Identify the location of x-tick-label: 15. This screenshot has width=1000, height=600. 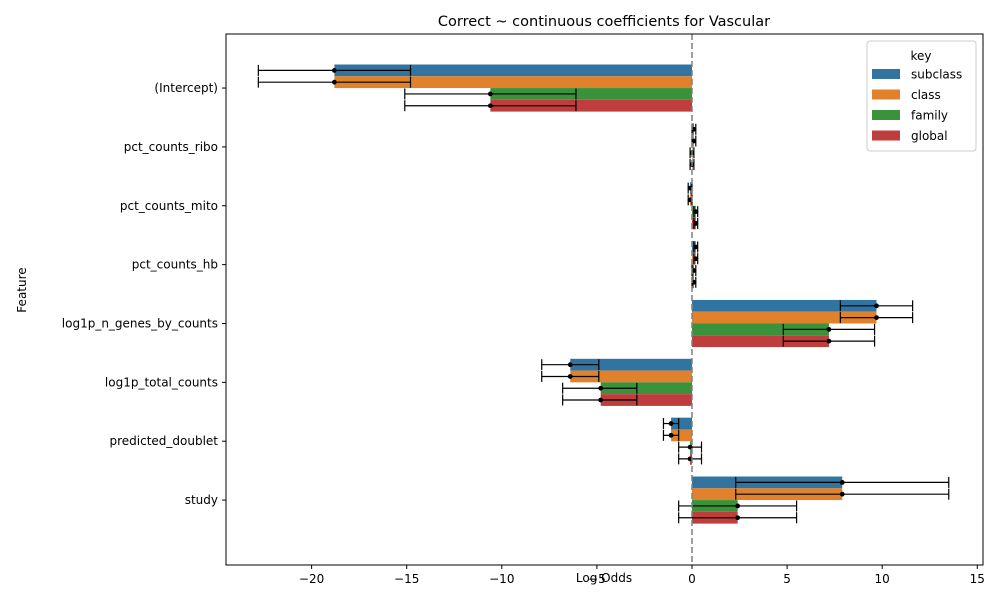
(977, 579).